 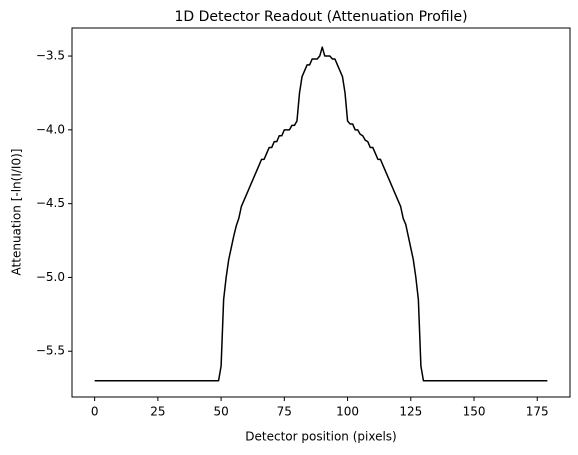 I want to click on y-tick-label: −3.5, so click(x=50, y=56).